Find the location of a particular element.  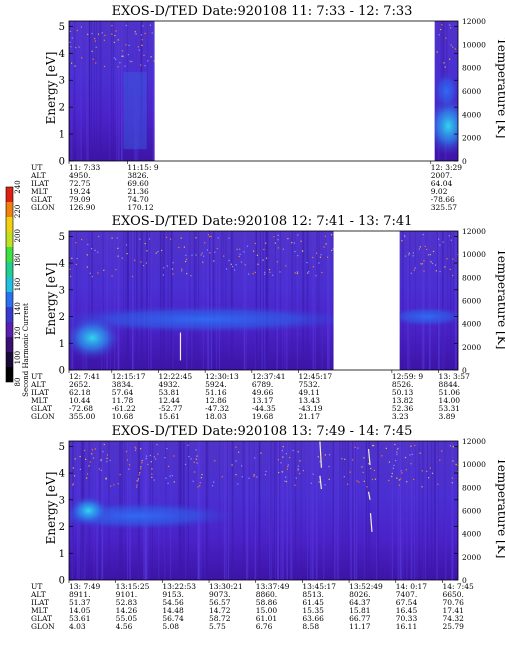

ephemeris-row-label: MLT is located at coordinates (39, 610).